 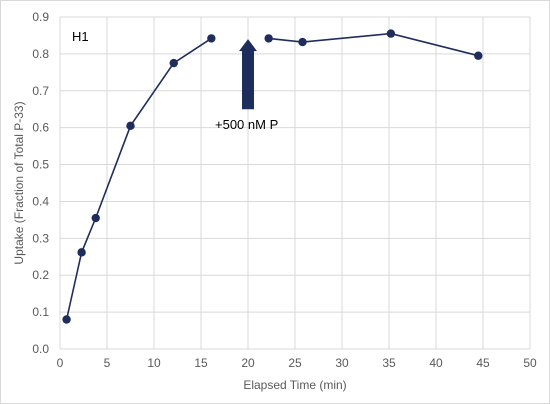 What do you see at coordinates (342, 363) in the screenshot?
I see `x-tick-label: 30` at bounding box center [342, 363].